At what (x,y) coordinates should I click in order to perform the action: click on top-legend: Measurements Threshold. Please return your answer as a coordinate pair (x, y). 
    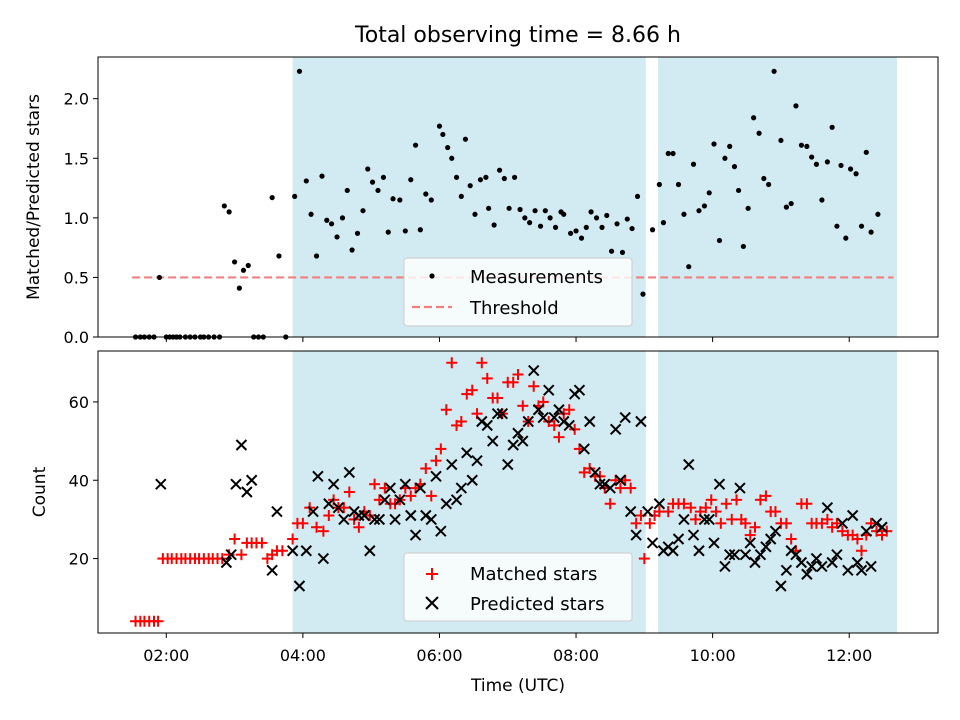
    Looking at the image, I should click on (518, 292).